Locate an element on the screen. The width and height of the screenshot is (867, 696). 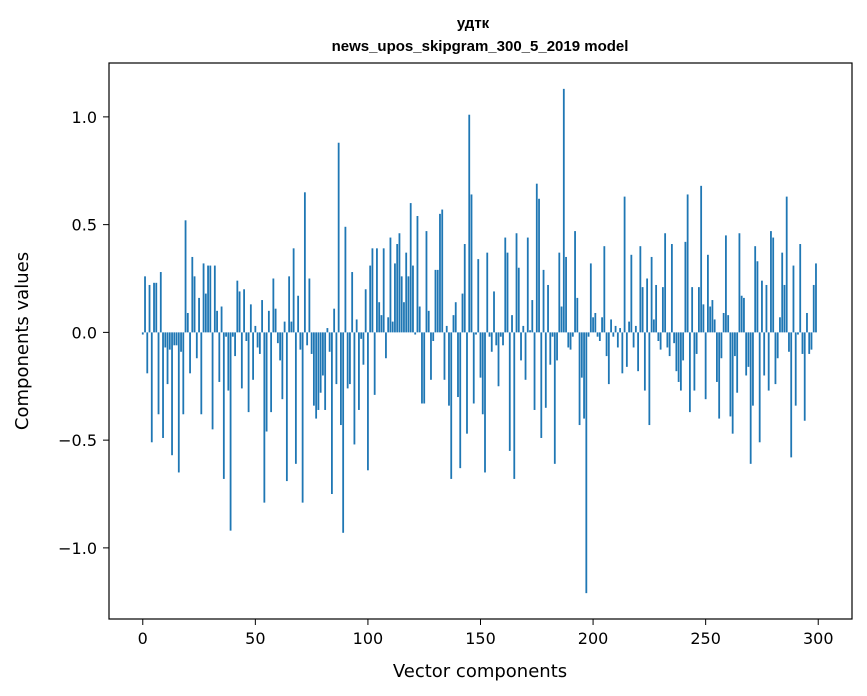
y-tick-label: −1.0 is located at coordinates (77, 548).